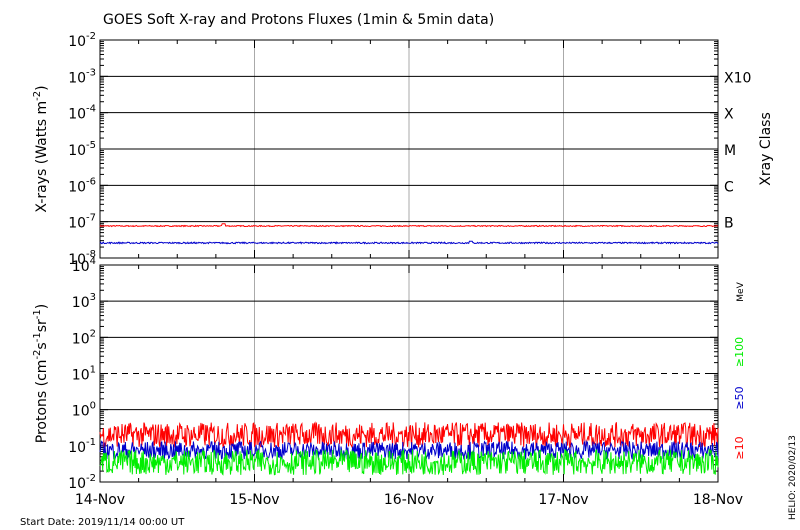  What do you see at coordinates (41, 148) in the screenshot?
I see `xray-y-axis-label: X-rays (Watts m-2)` at bounding box center [41, 148].